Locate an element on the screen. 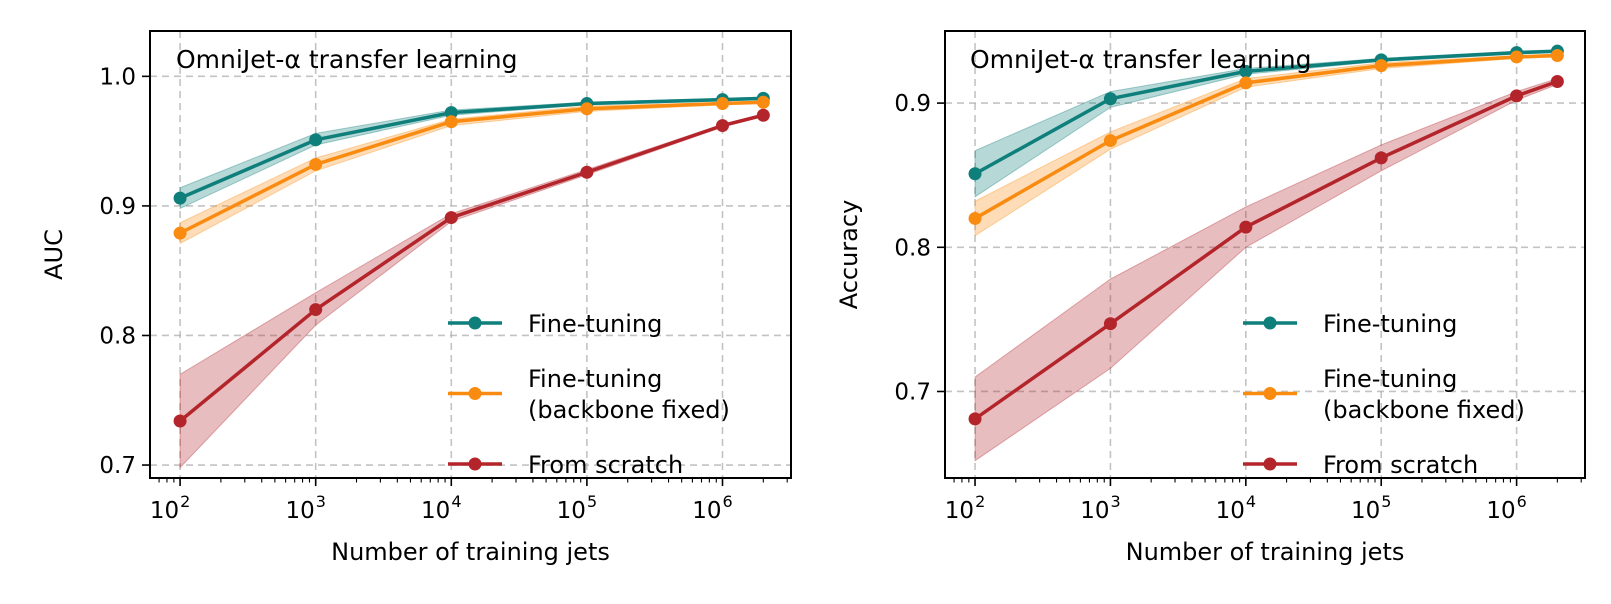  y-axis: 0.7 0.8 0.9 1.0 is located at coordinates (124, 271).